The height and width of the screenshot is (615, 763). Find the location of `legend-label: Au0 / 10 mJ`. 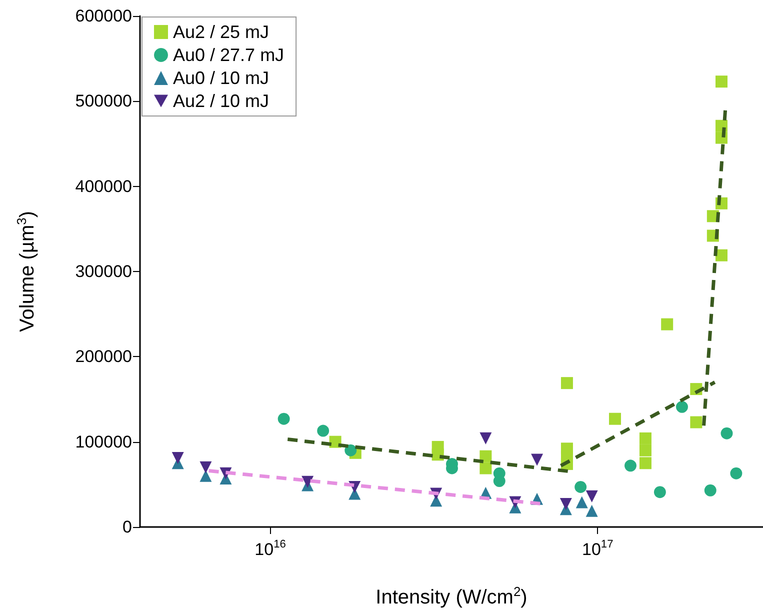

legend-label: Au0 / 10 mJ is located at coordinates (221, 78).